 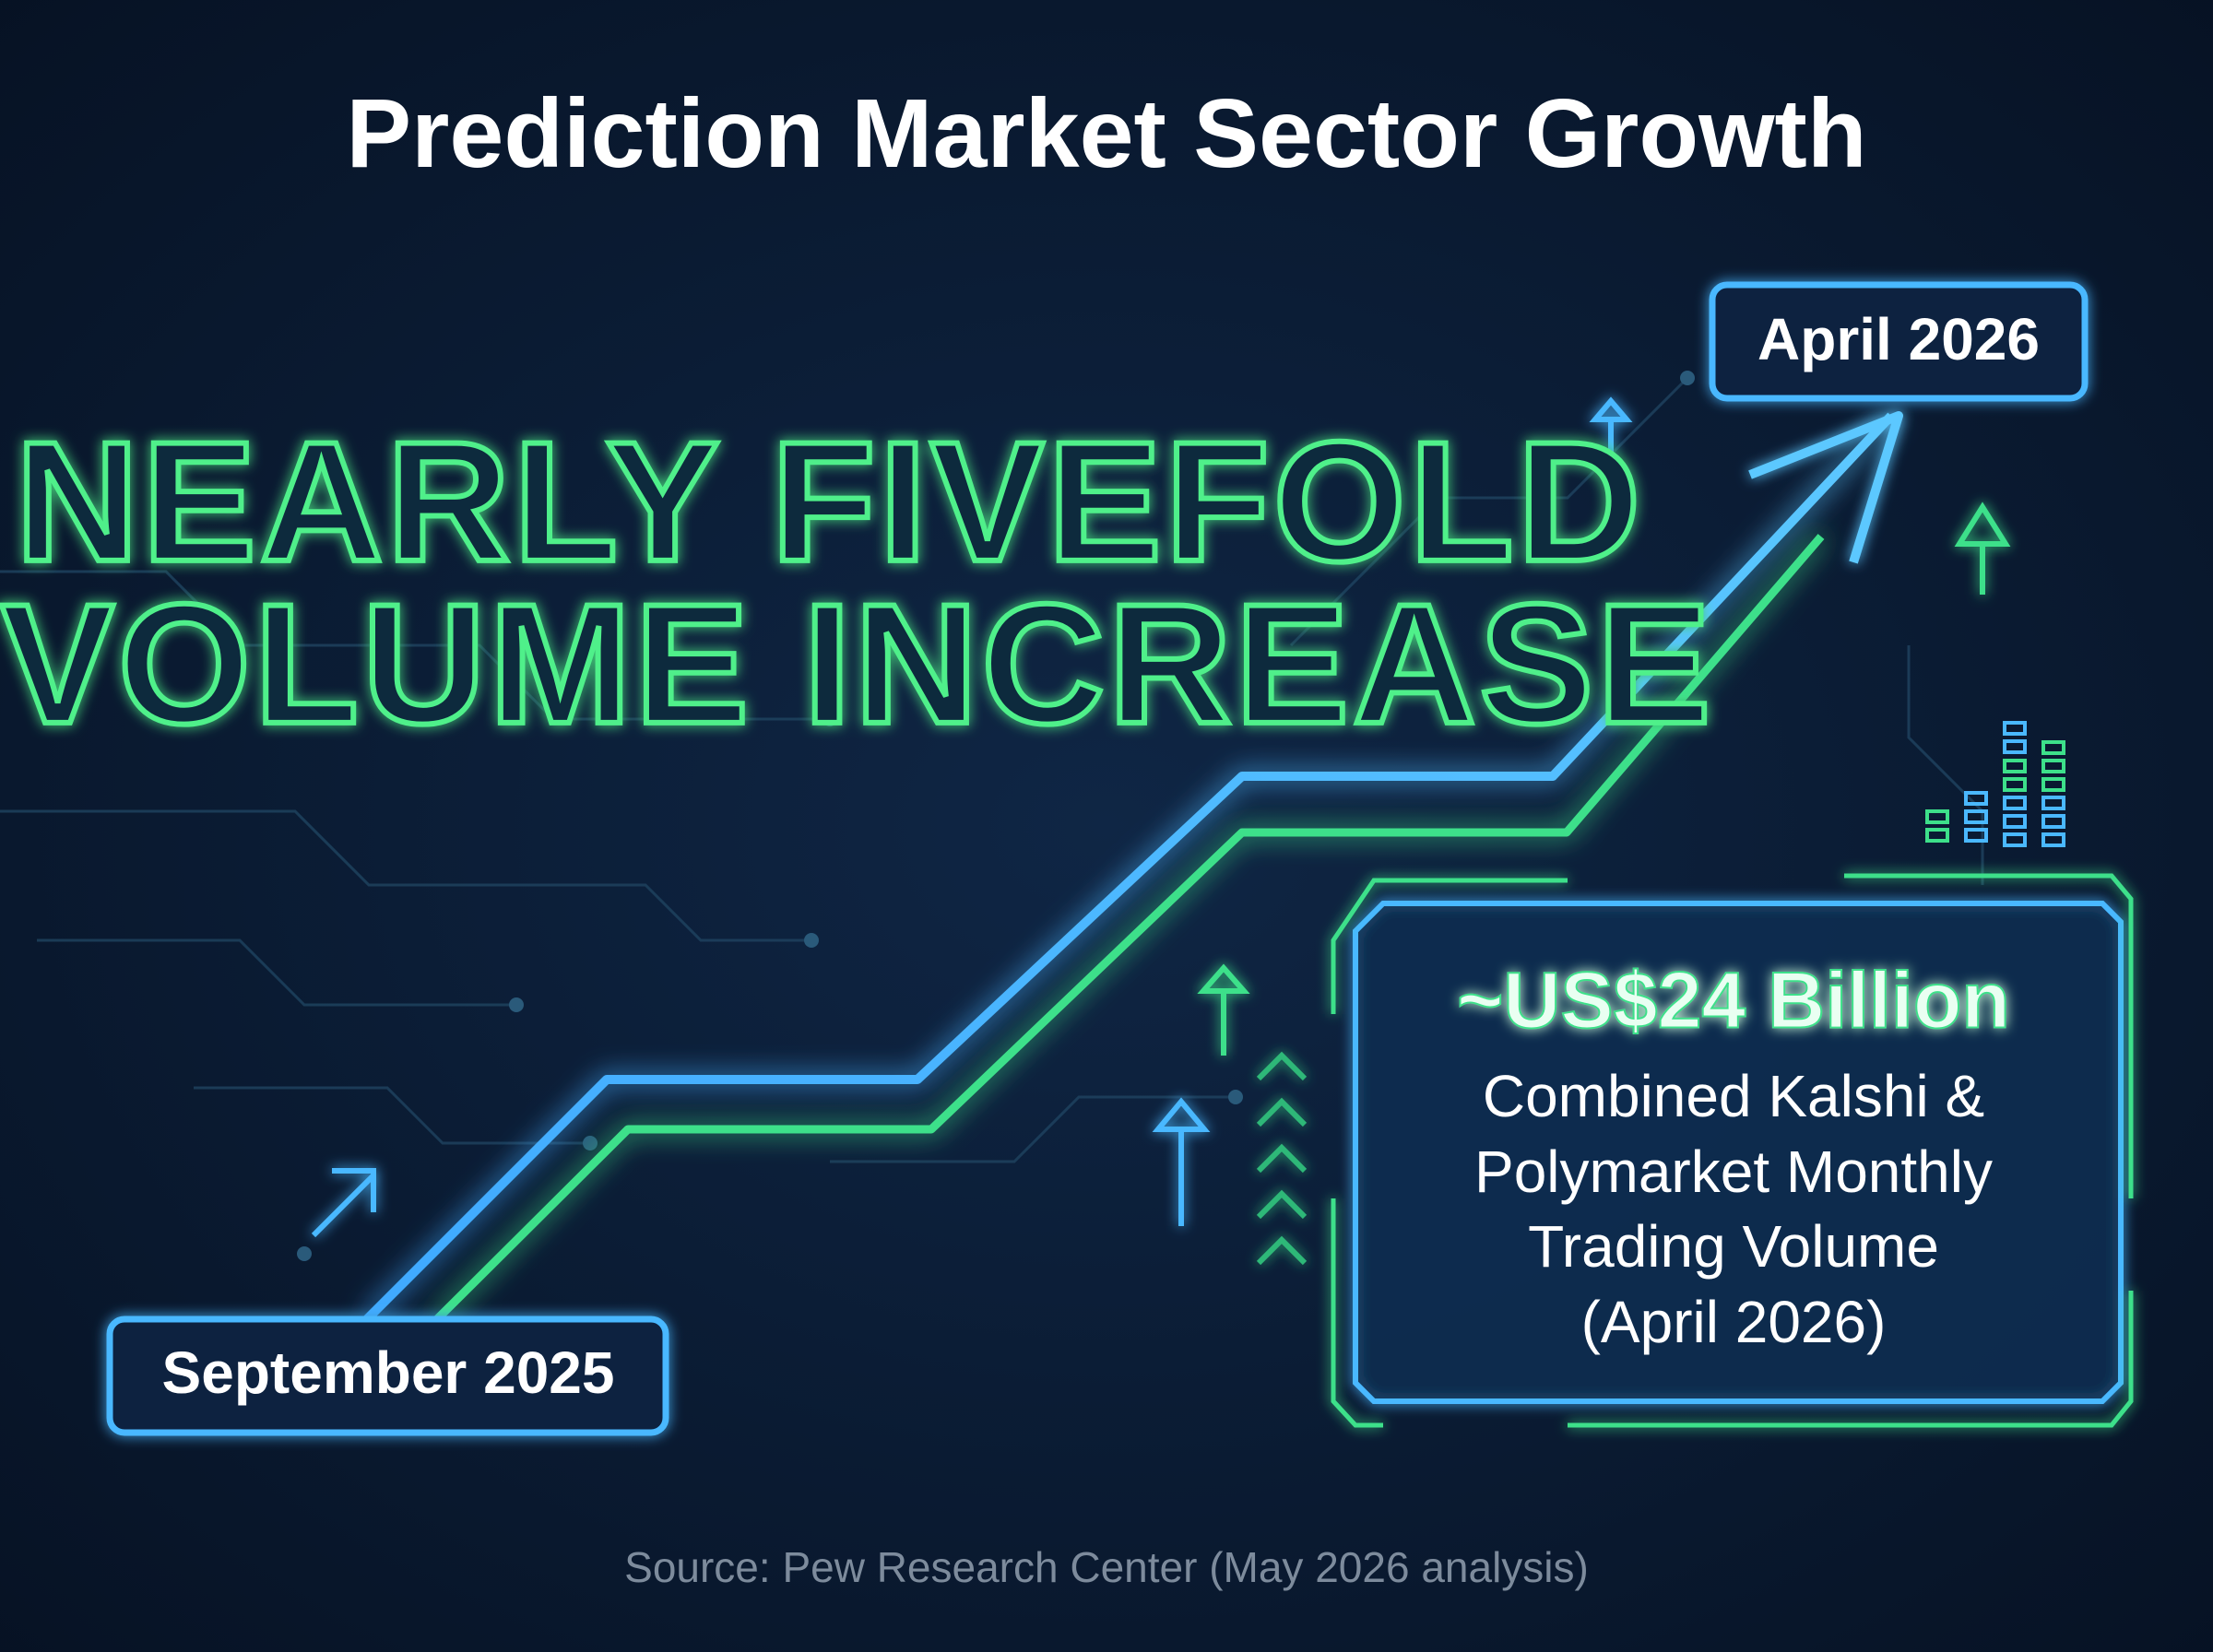 What do you see at coordinates (1733, 1172) in the screenshot?
I see `callout-description: Polymarket Monthly` at bounding box center [1733, 1172].